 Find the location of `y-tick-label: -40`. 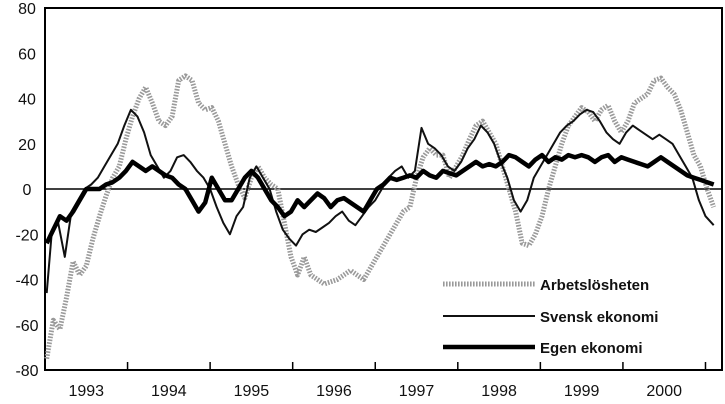

y-tick-label: -40 is located at coordinates (26, 281).